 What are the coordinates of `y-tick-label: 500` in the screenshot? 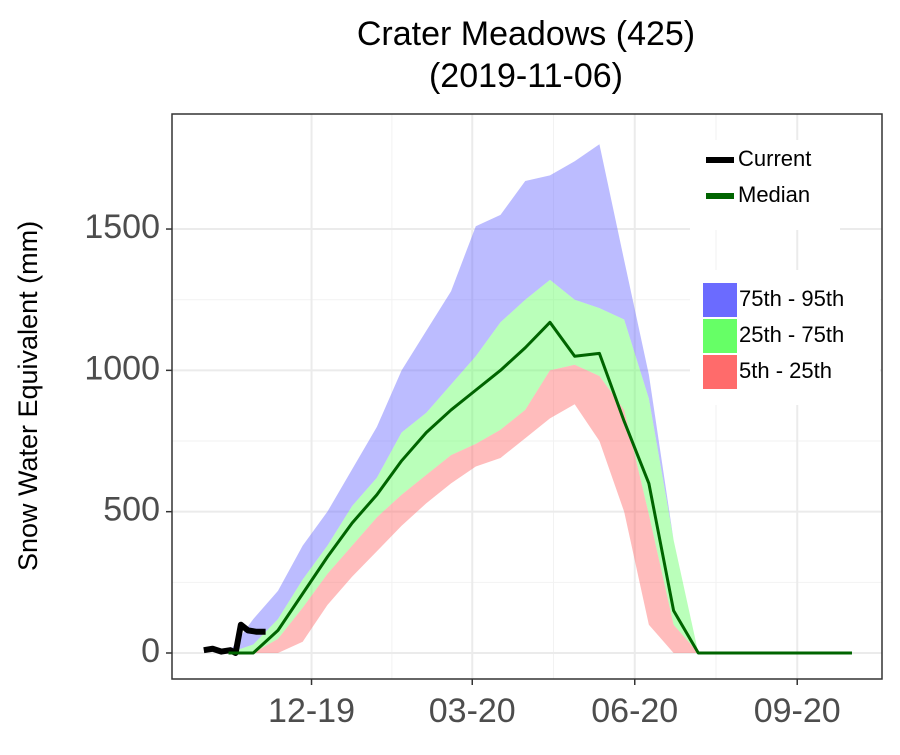 It's located at (131, 510).